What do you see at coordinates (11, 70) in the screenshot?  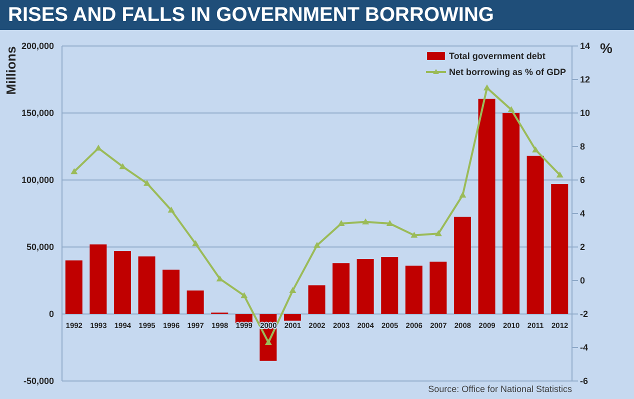 I see `y-axis-title: Millions` at bounding box center [11, 70].